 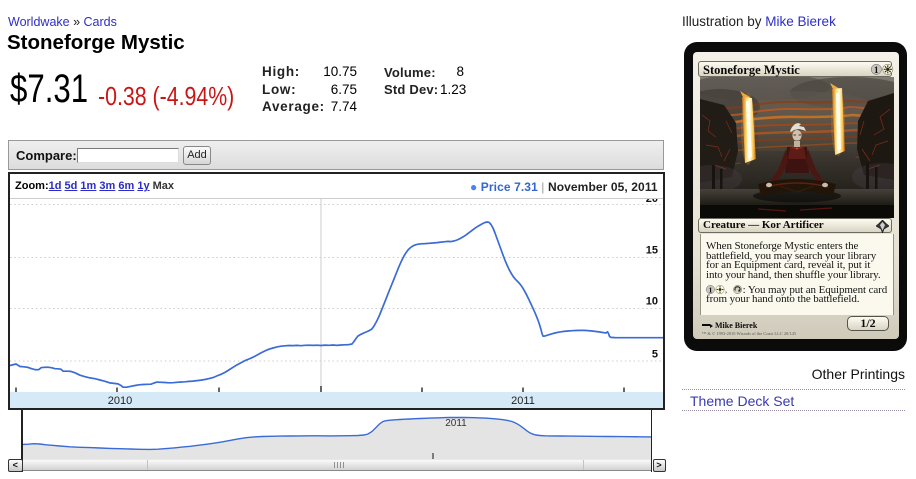 I want to click on svg-text: 2010, so click(x=120, y=401).